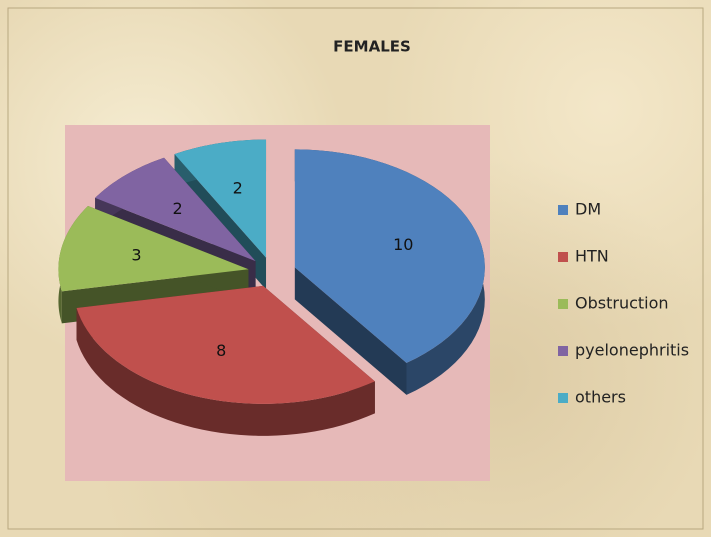  What do you see at coordinates (221, 350) in the screenshot?
I see `data-label: 8` at bounding box center [221, 350].